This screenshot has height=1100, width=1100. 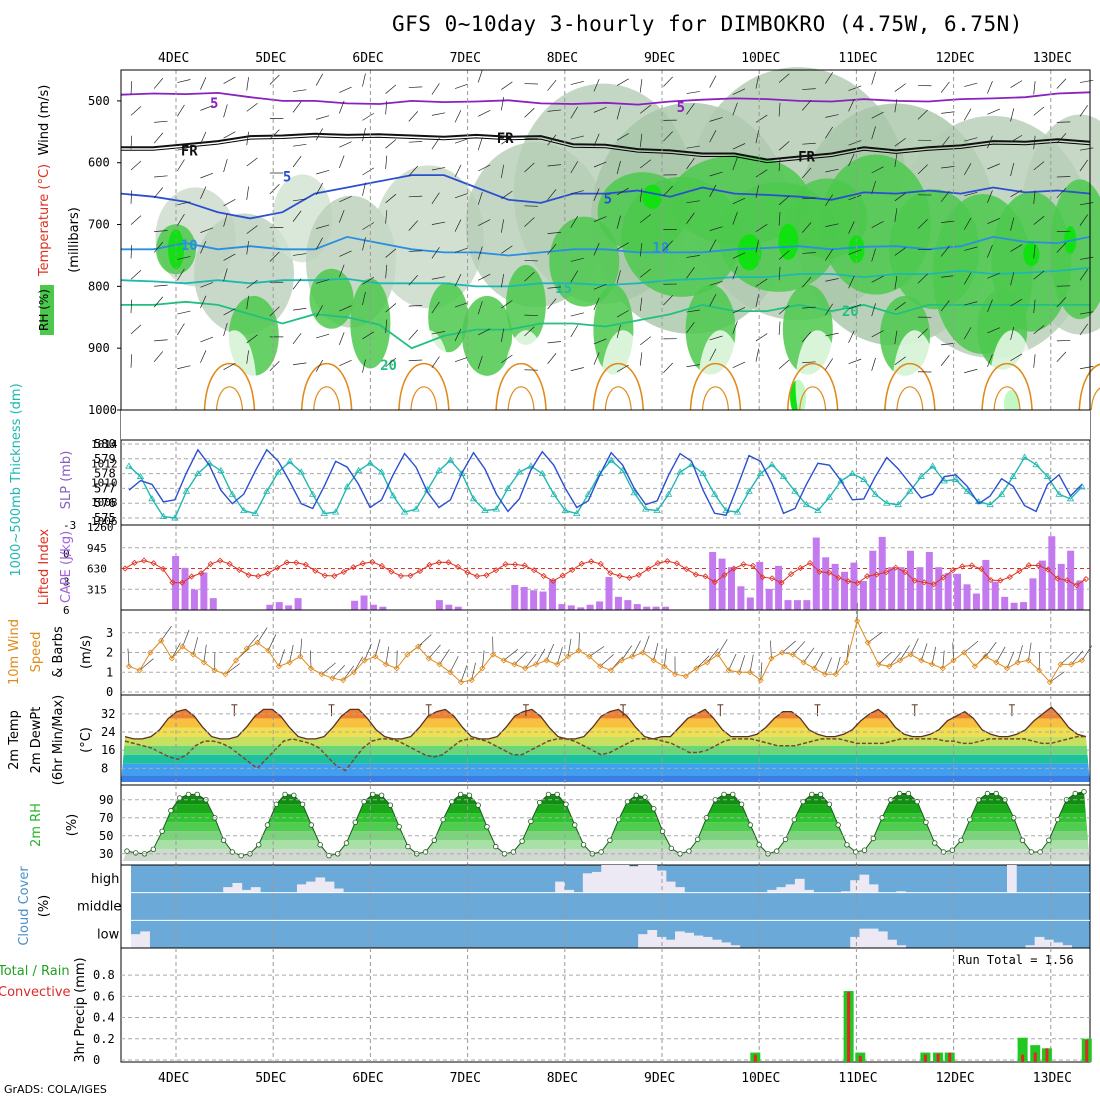 I want to click on minmax-label: (6hr Min/Max), so click(x=58, y=740).